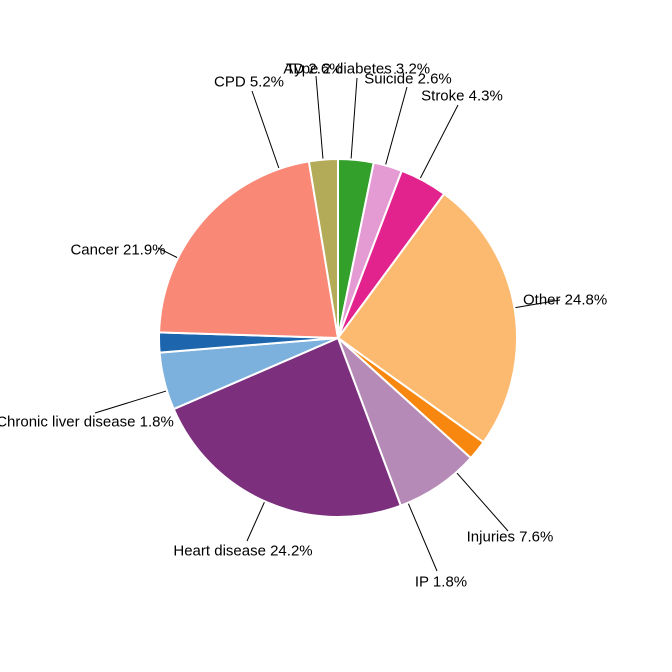  What do you see at coordinates (265, 129) in the screenshot?
I see `leader-line-cpd` at bounding box center [265, 129].